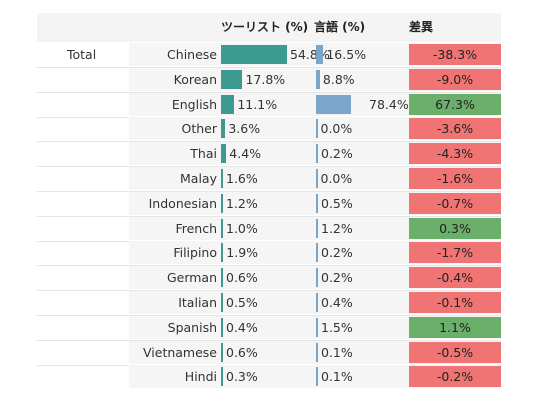  What do you see at coordinates (346, 54) in the screenshot?
I see `language-value: 16.5%` at bounding box center [346, 54].